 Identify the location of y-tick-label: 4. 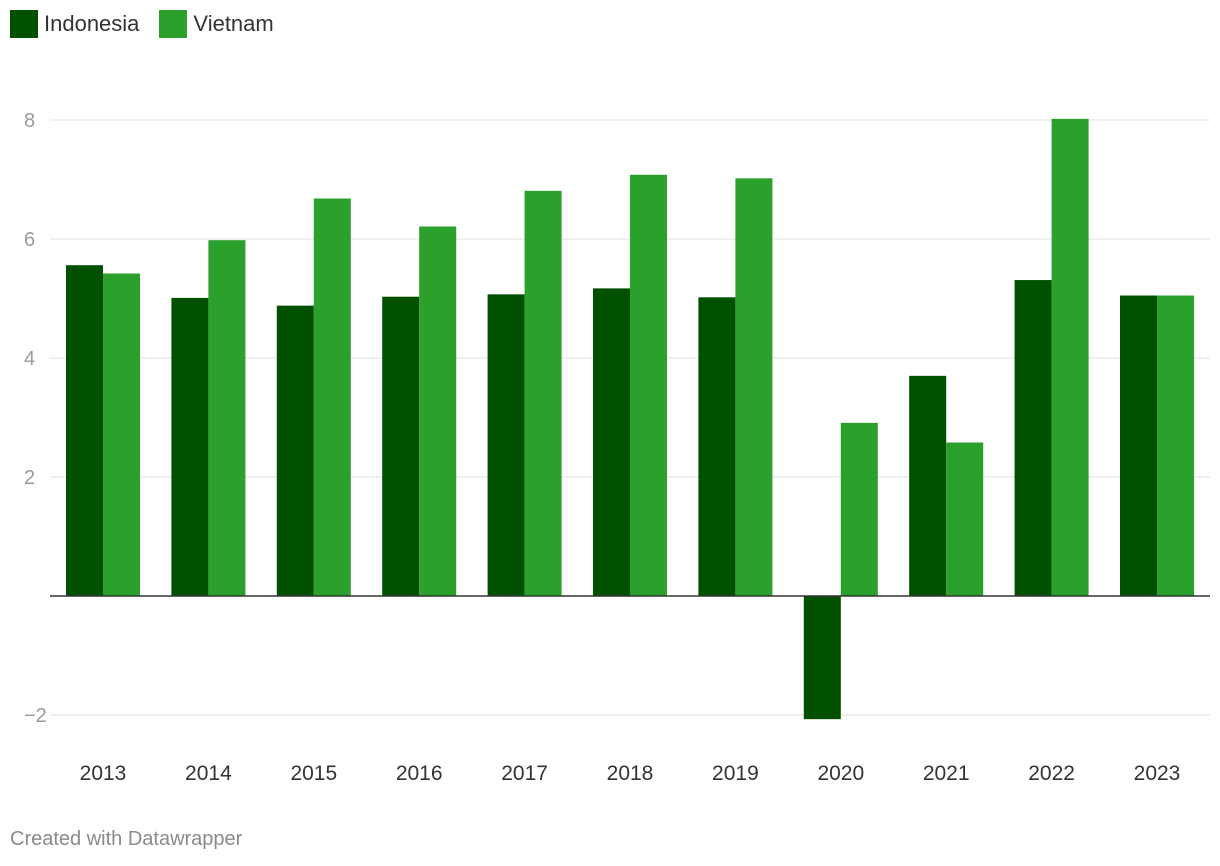
(29, 359).